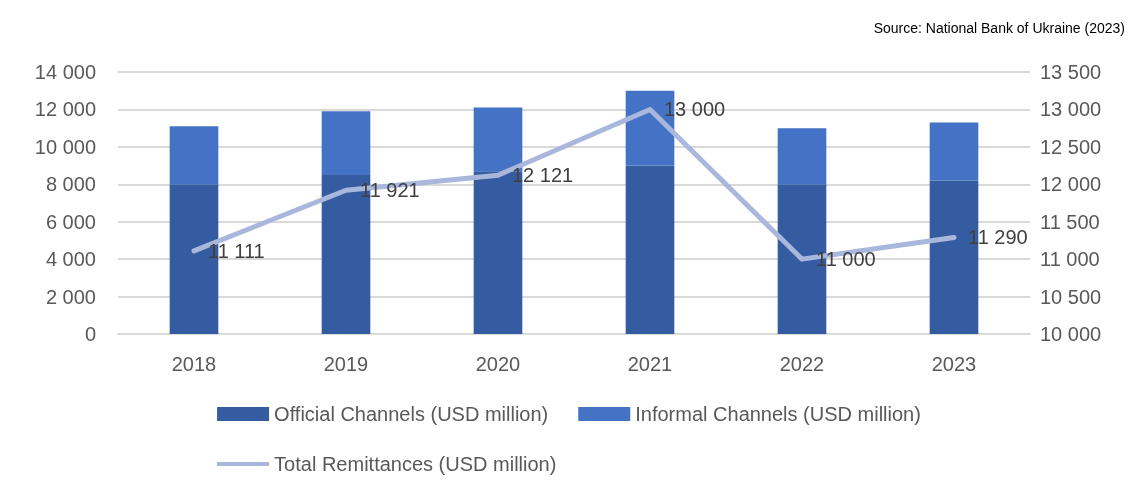 The width and height of the screenshot is (1138, 487). Describe the element at coordinates (1071, 296) in the screenshot. I see `y2-tick-label: 10 500` at that location.